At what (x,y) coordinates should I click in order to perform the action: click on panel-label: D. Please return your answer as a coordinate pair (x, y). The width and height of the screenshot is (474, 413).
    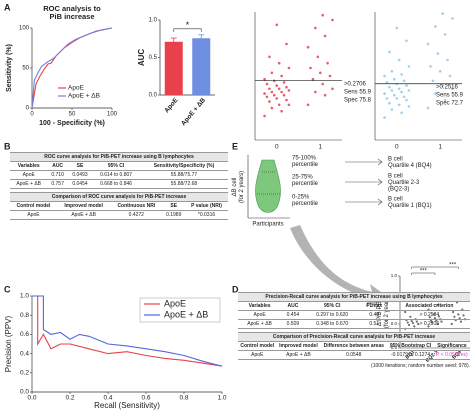
    Looking at the image, I should click on (235, 289).